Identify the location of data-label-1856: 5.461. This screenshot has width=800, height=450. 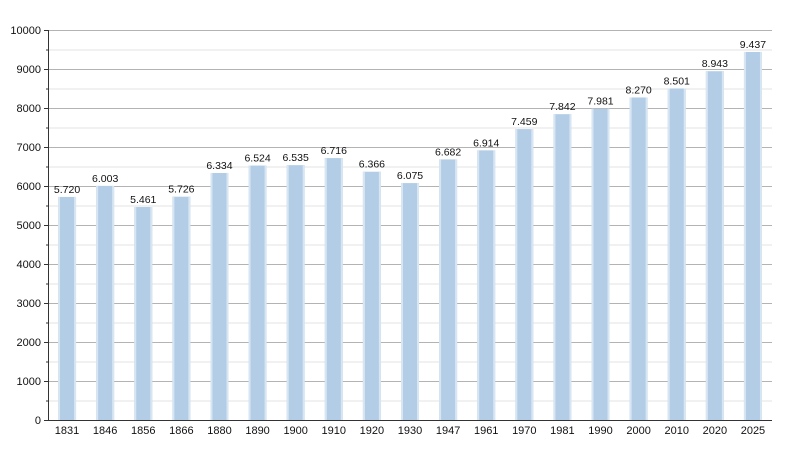
(143, 200).